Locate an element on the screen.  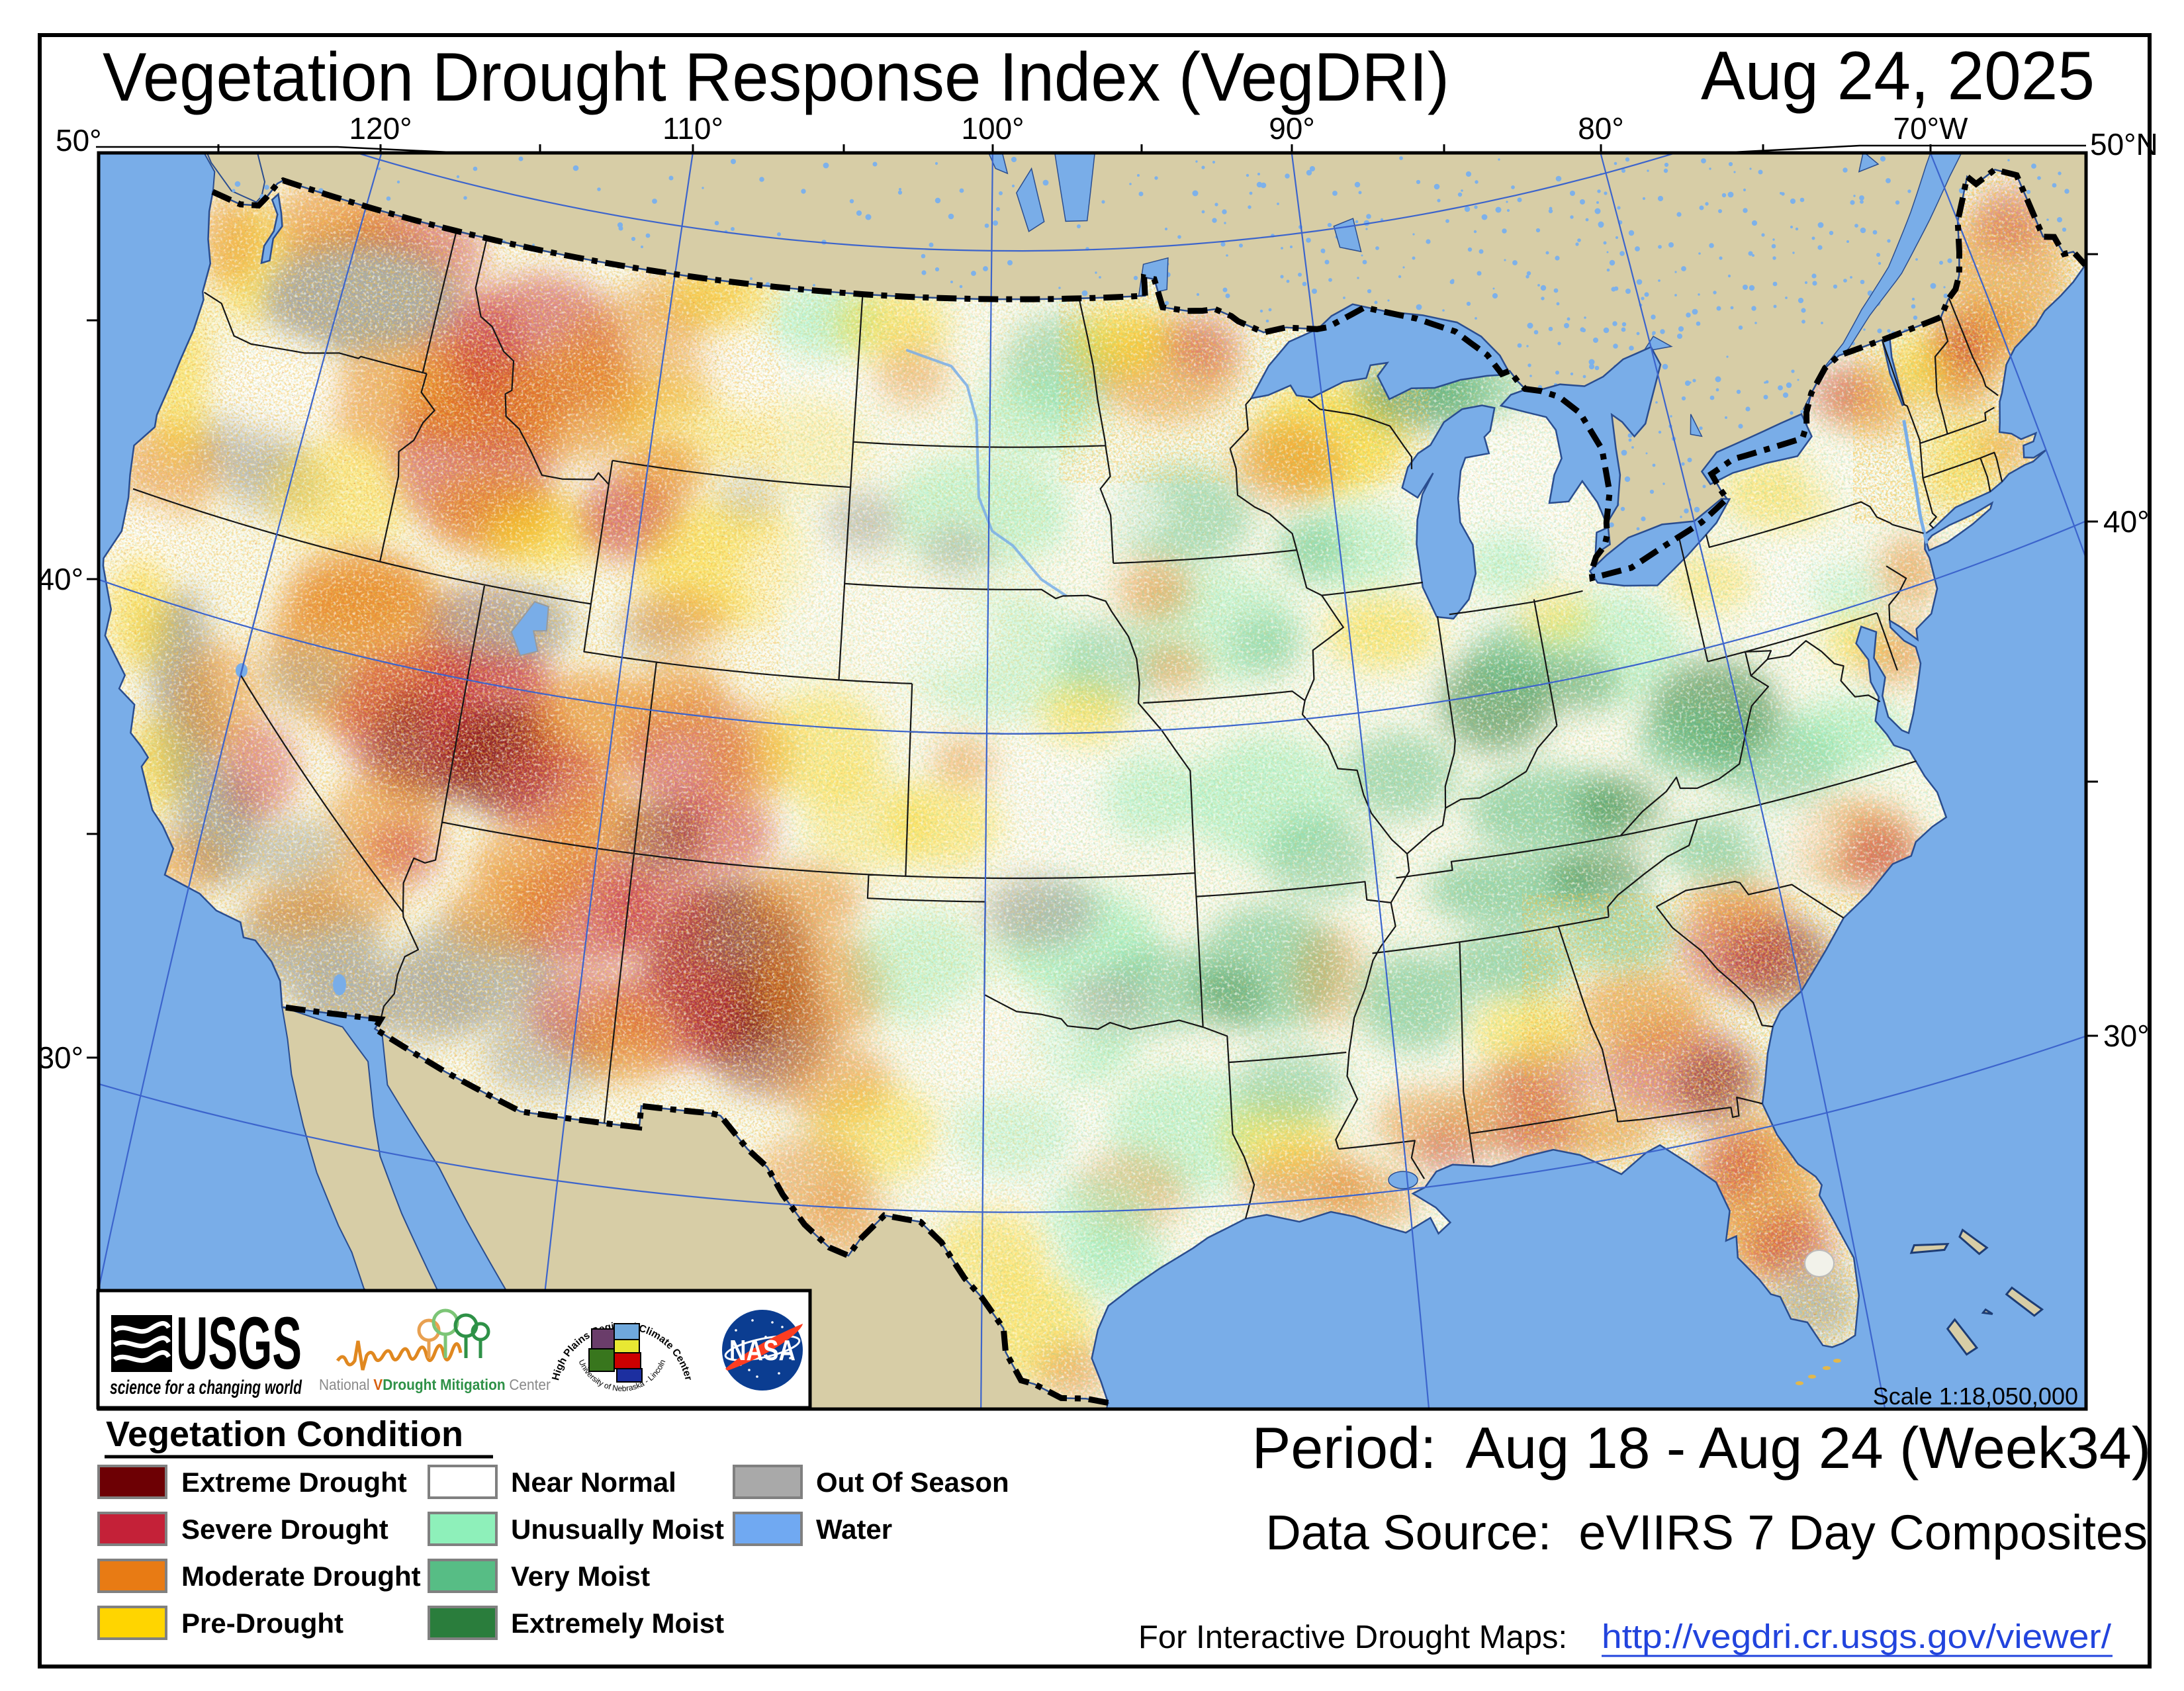
svg-text: 110° is located at coordinates (692, 128).